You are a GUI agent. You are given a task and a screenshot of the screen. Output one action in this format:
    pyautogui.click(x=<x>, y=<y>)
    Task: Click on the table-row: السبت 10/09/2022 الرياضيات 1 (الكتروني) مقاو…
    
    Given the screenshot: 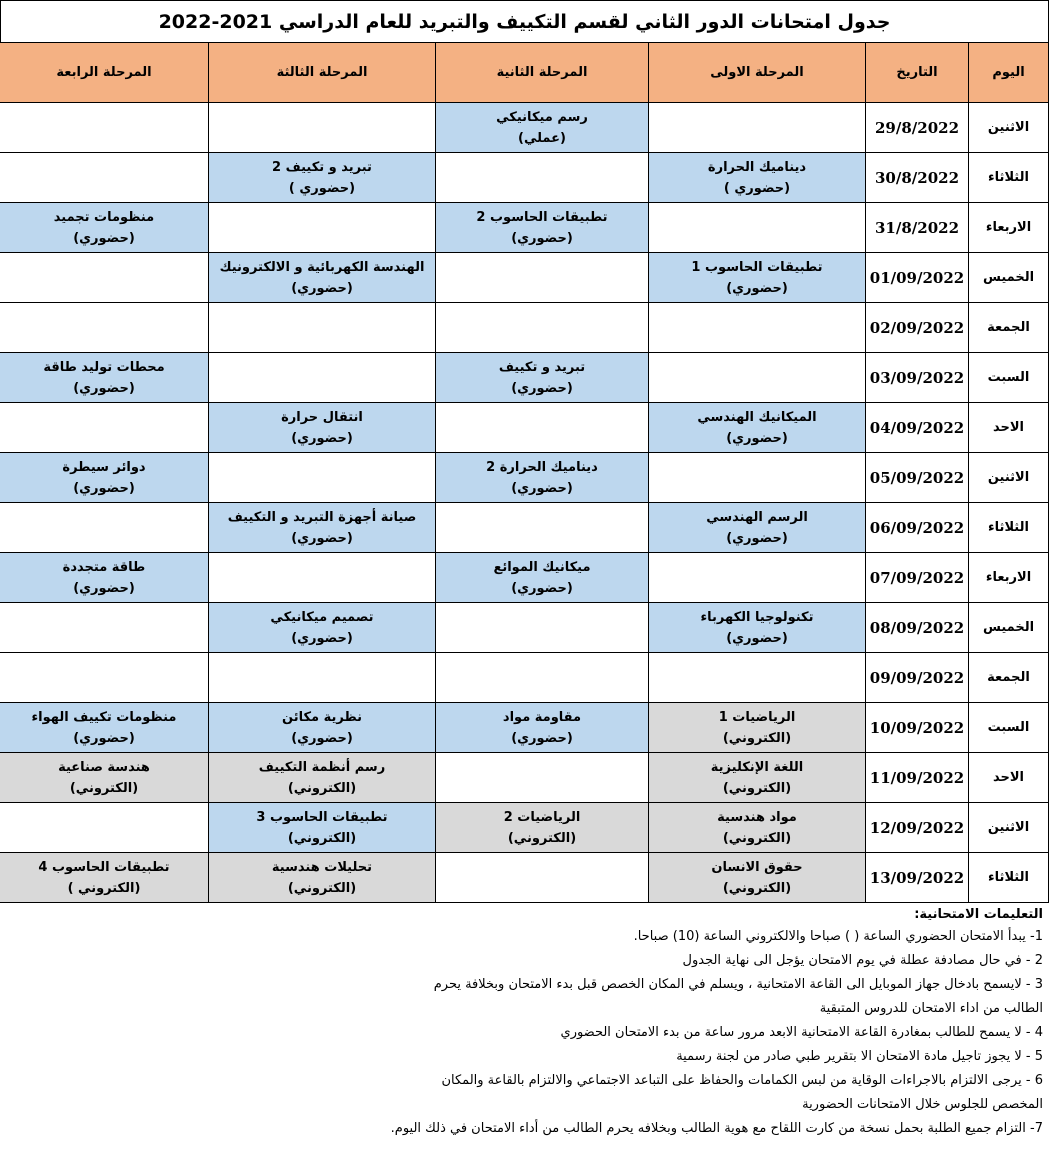 What is the action you would take?
    pyautogui.click(x=524, y=727)
    